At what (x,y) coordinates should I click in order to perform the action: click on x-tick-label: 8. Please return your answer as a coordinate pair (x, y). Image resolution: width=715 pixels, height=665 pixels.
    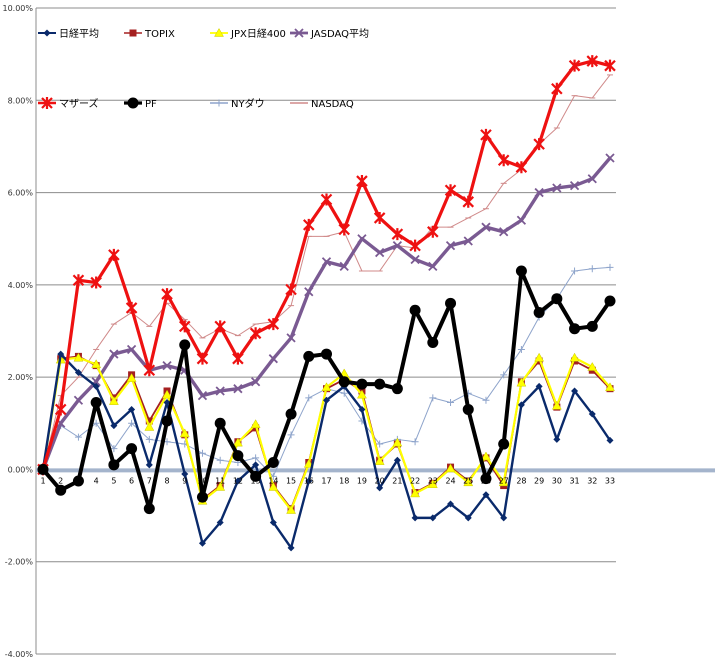
    Looking at the image, I should click on (166, 480).